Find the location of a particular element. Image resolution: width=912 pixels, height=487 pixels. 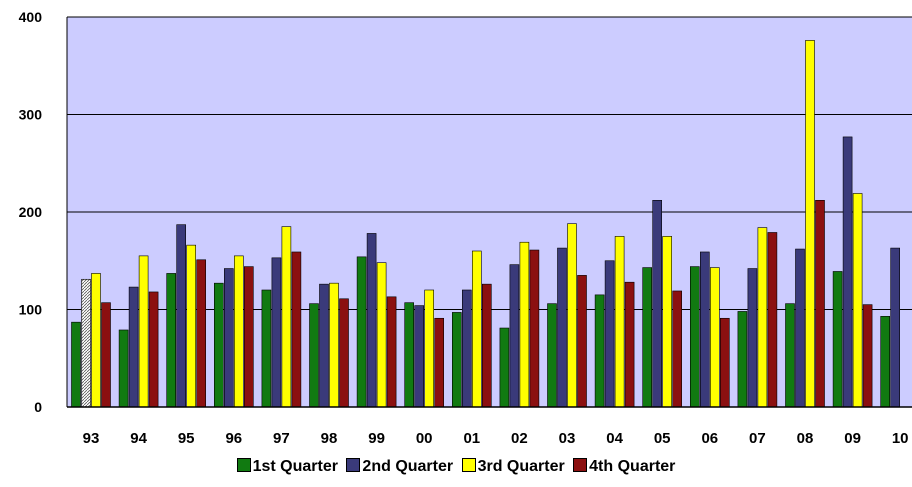

x-tick-label: 93 is located at coordinates (91, 438).